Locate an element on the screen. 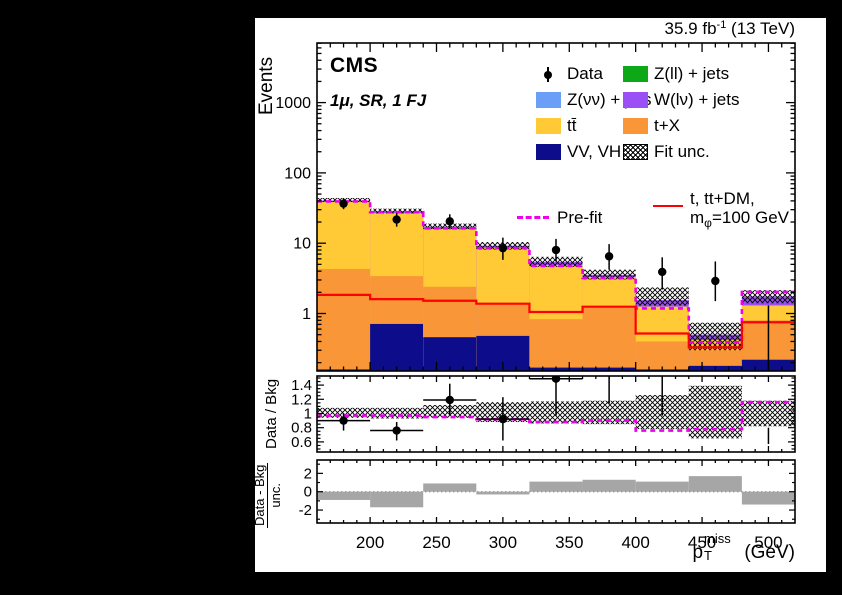 This screenshot has height=595, width=842. legend-label: W(lν) + jets is located at coordinates (697, 99).